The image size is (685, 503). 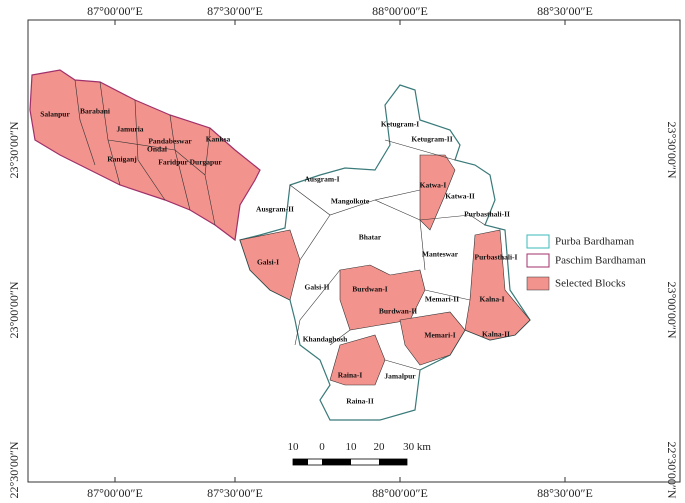 What do you see at coordinates (370, 289) in the screenshot?
I see `block-label: Burdwan-I` at bounding box center [370, 289].